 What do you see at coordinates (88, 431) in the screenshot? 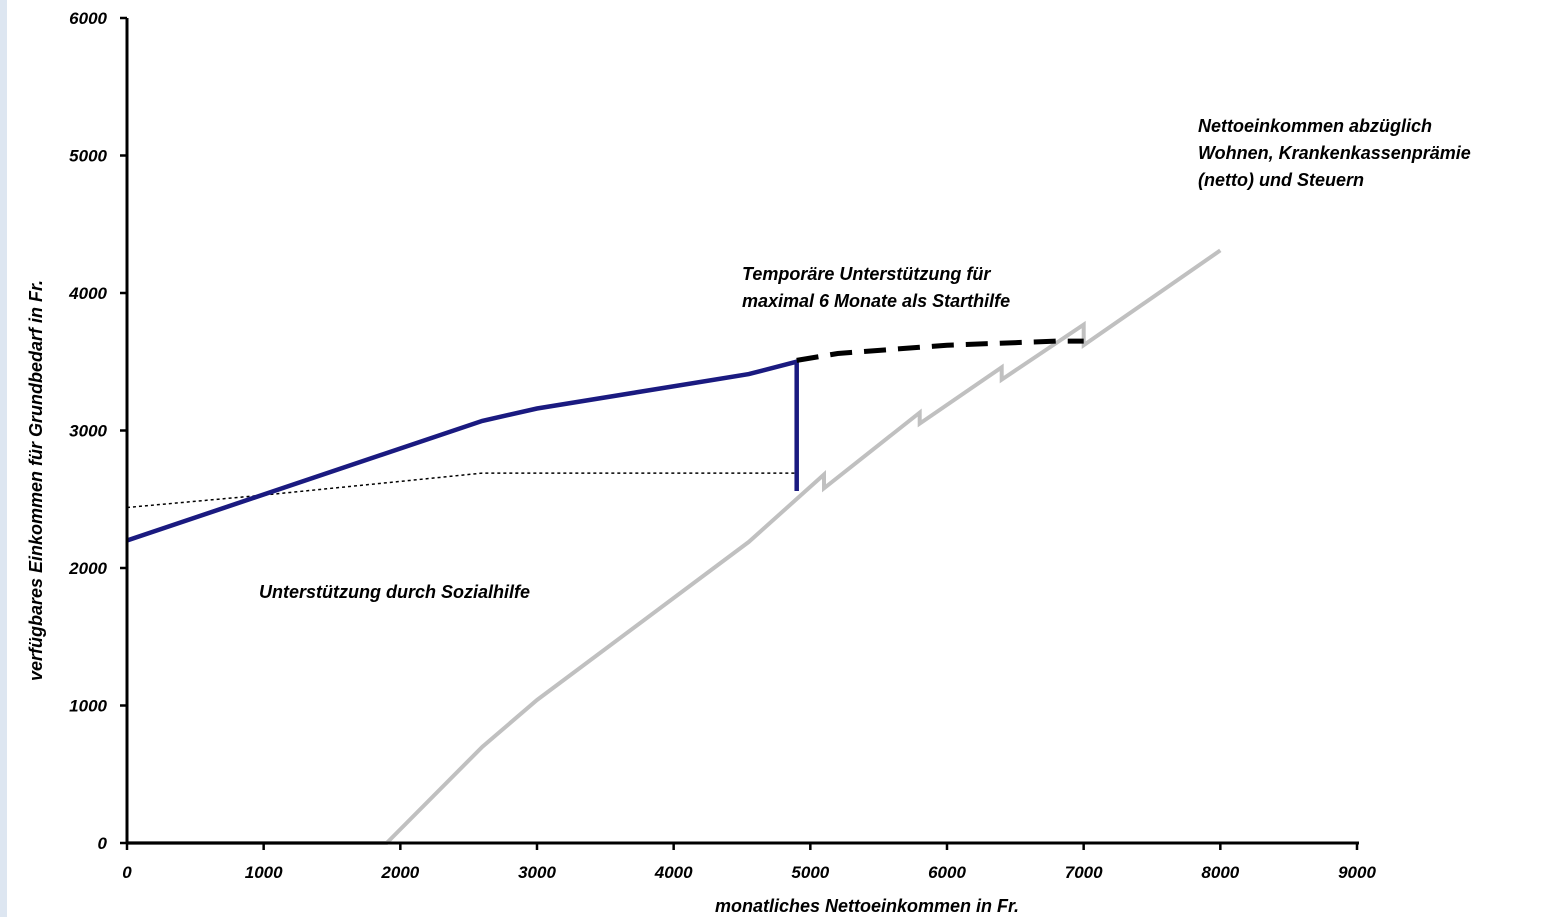
I see `y-tick-label: 3000` at bounding box center [88, 431].